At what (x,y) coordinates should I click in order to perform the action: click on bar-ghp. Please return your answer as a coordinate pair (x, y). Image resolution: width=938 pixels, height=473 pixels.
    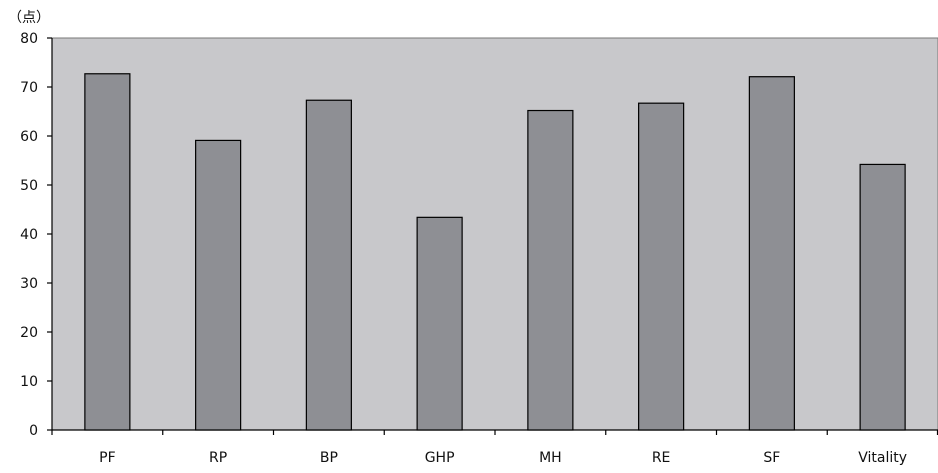
    Looking at the image, I should click on (439, 323).